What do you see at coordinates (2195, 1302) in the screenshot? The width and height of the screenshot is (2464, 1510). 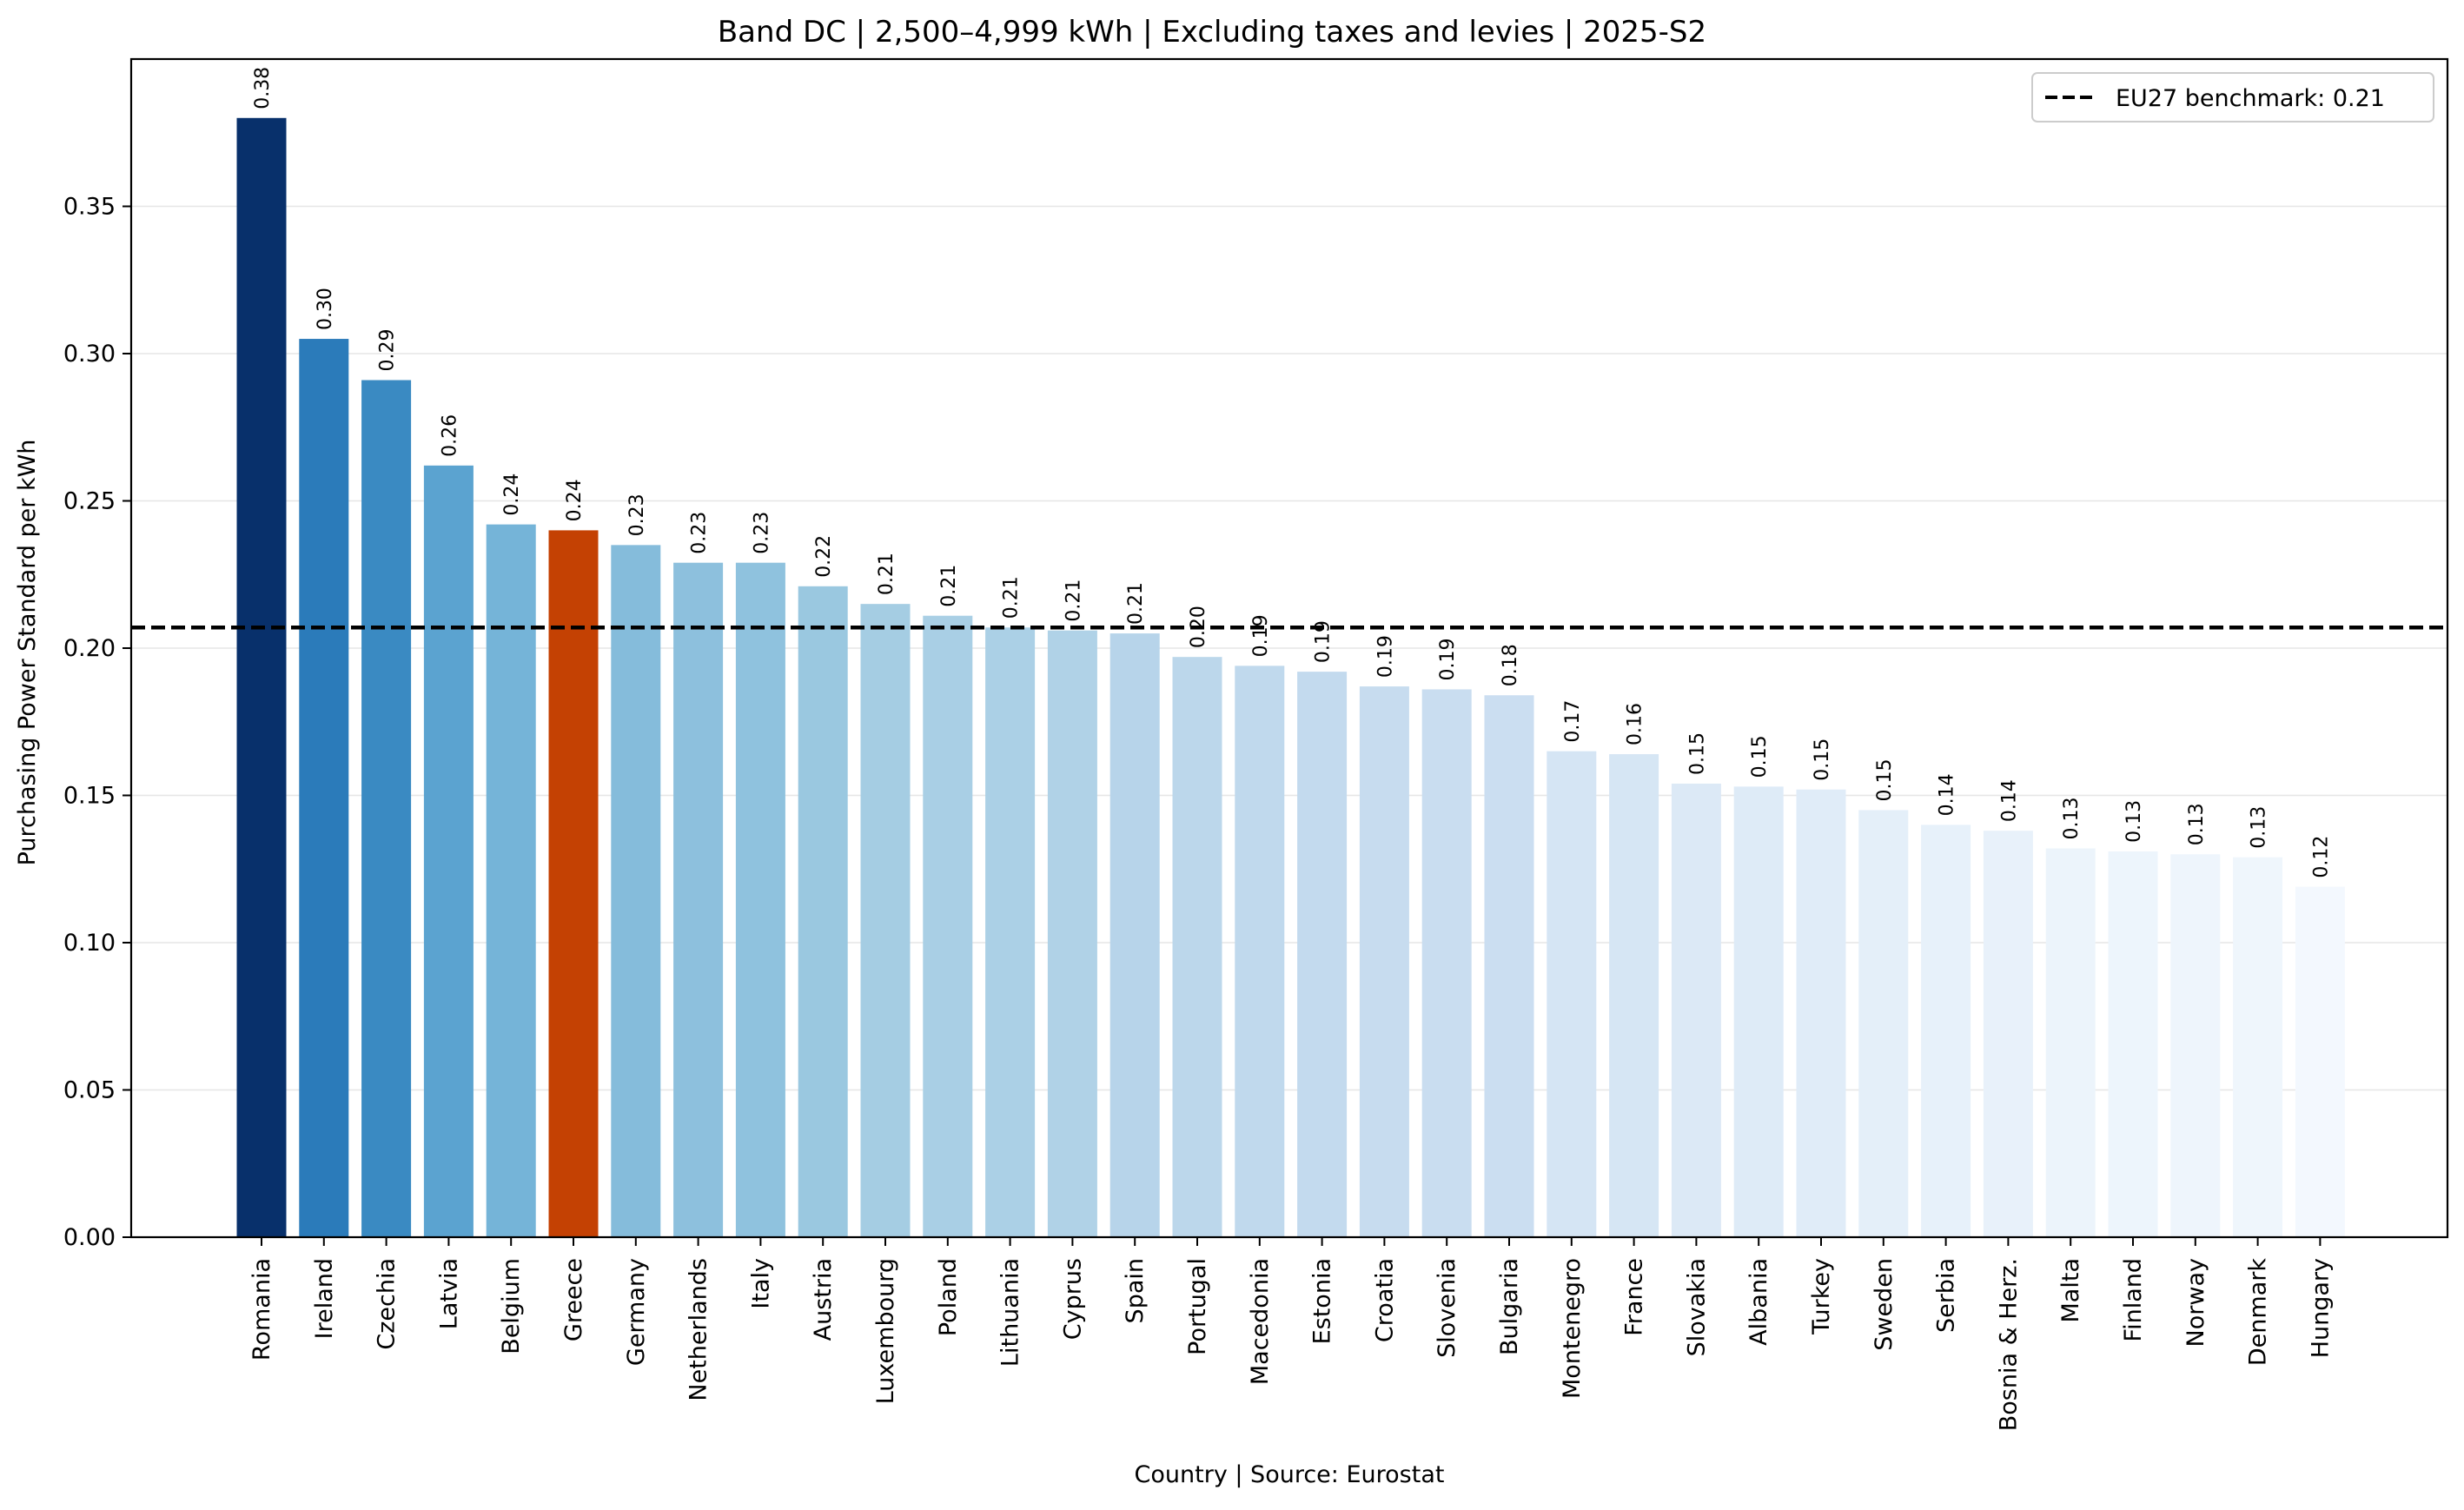 I see `x-tick-label: Norway` at bounding box center [2195, 1302].